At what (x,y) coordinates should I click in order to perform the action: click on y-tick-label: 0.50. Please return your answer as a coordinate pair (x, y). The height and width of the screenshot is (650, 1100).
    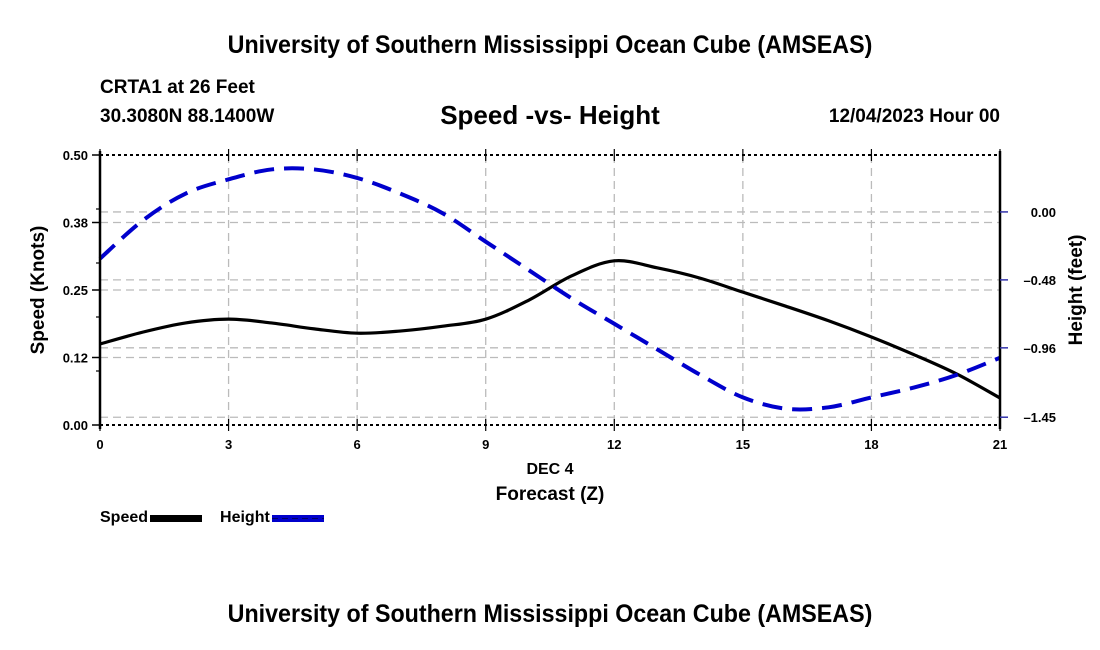
    Looking at the image, I should click on (75, 155).